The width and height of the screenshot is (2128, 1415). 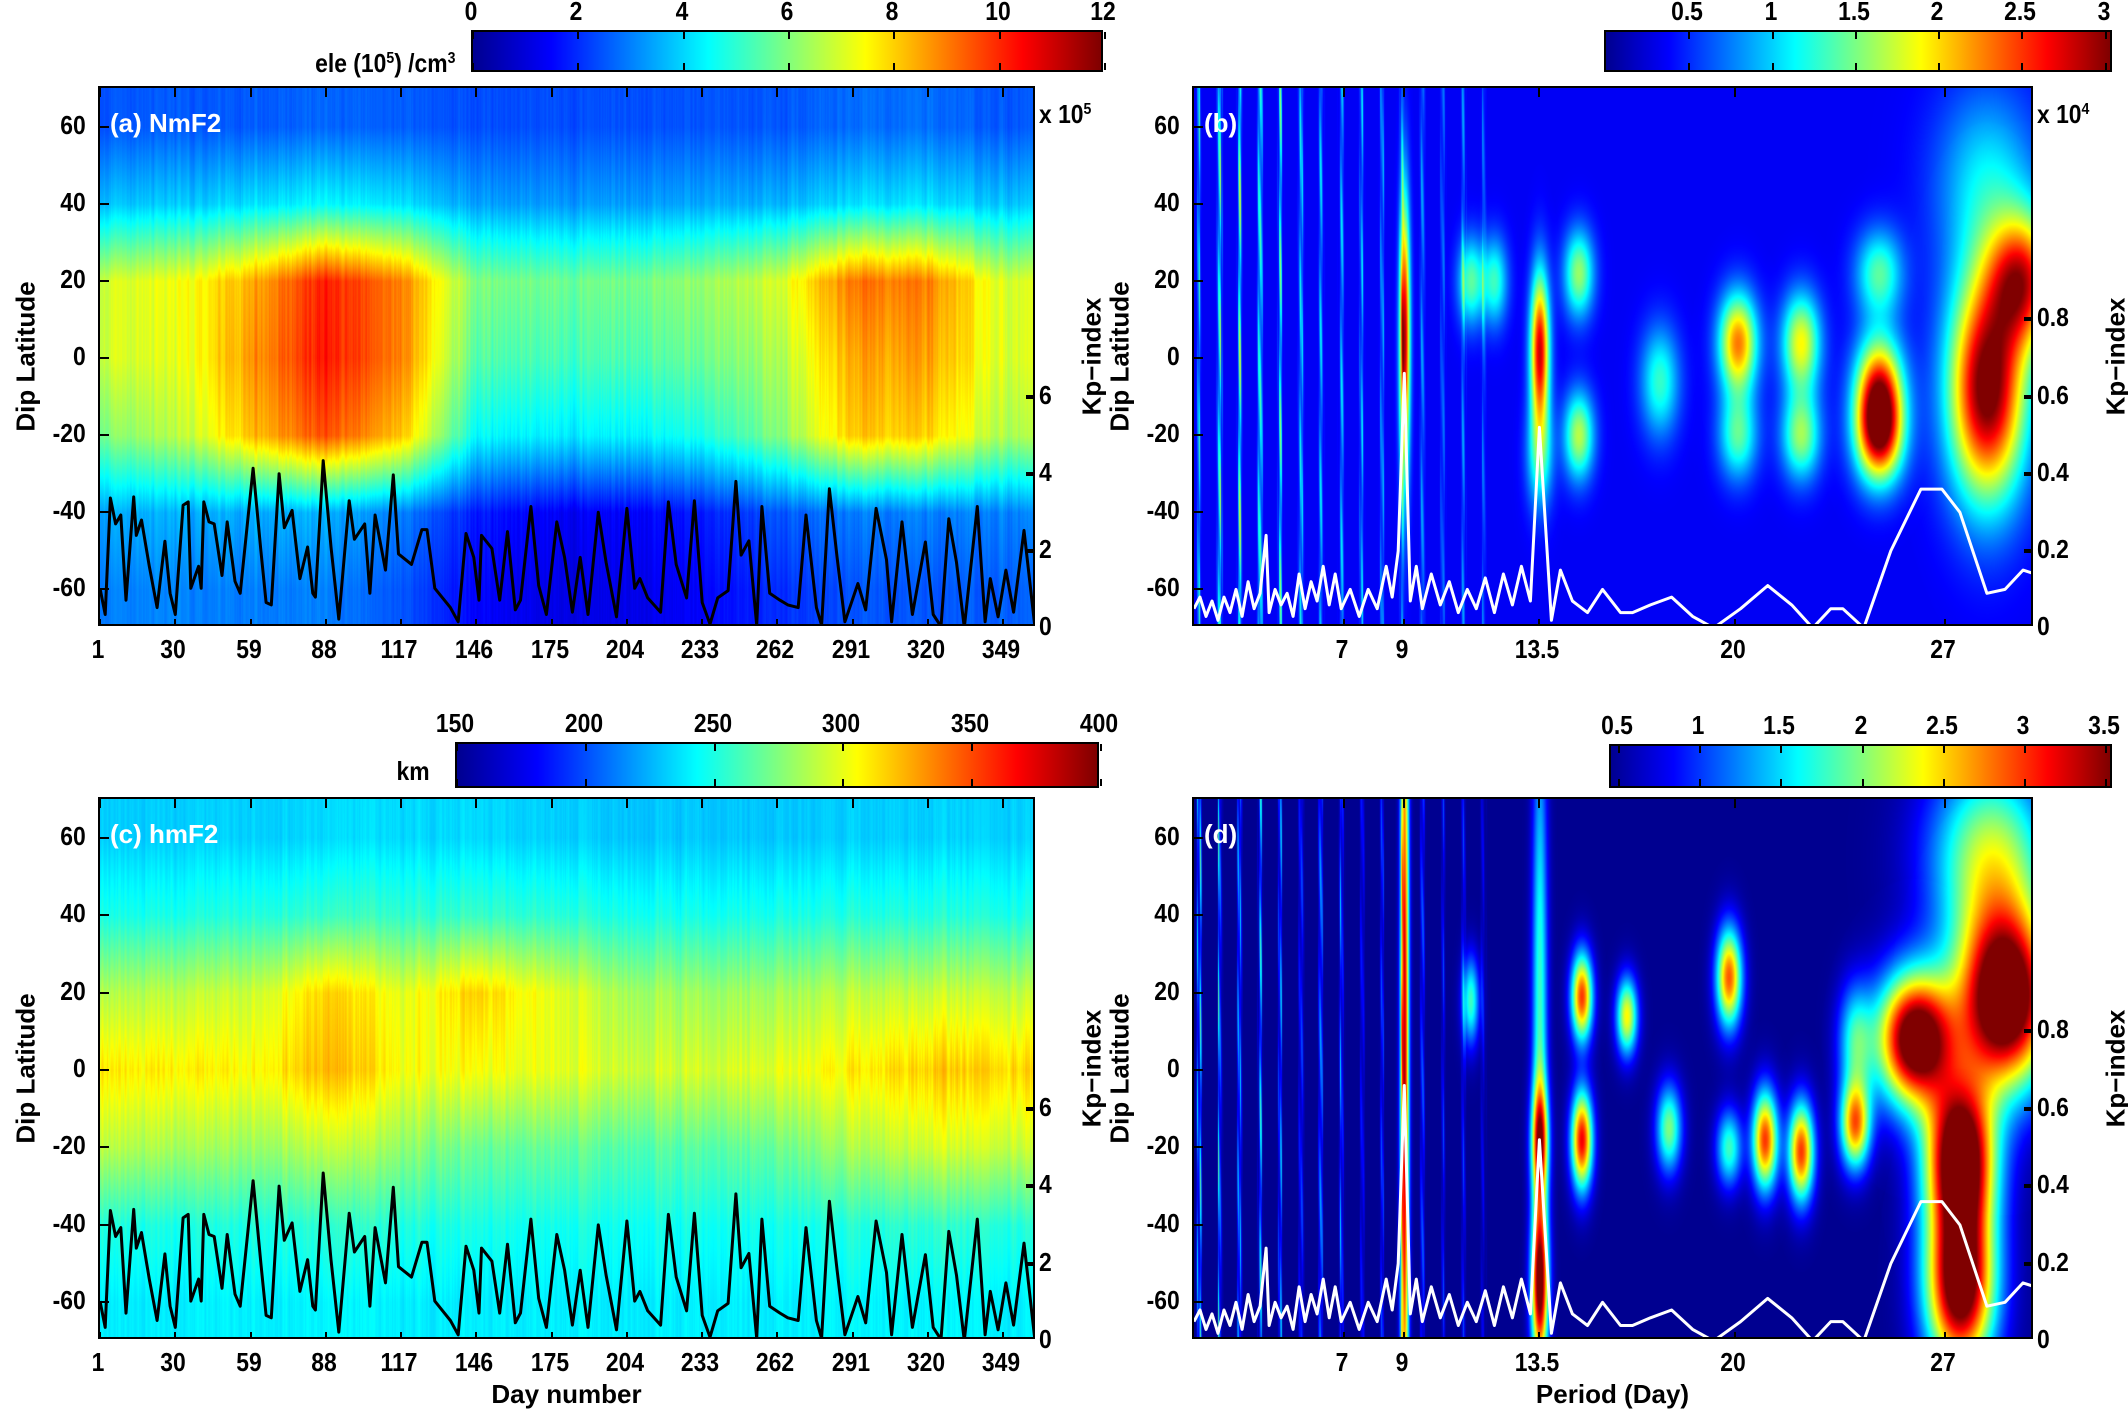 I want to click on x-tick-label: 30, so click(x=173, y=649).